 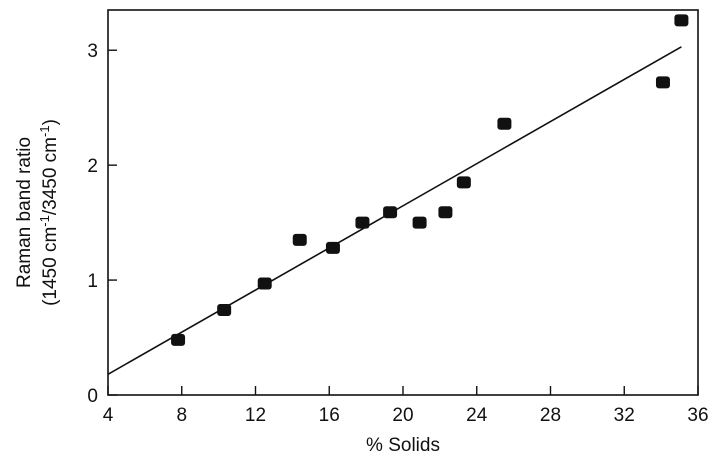 What do you see at coordinates (403, 445) in the screenshot?
I see `x-axis-title: % Solids` at bounding box center [403, 445].